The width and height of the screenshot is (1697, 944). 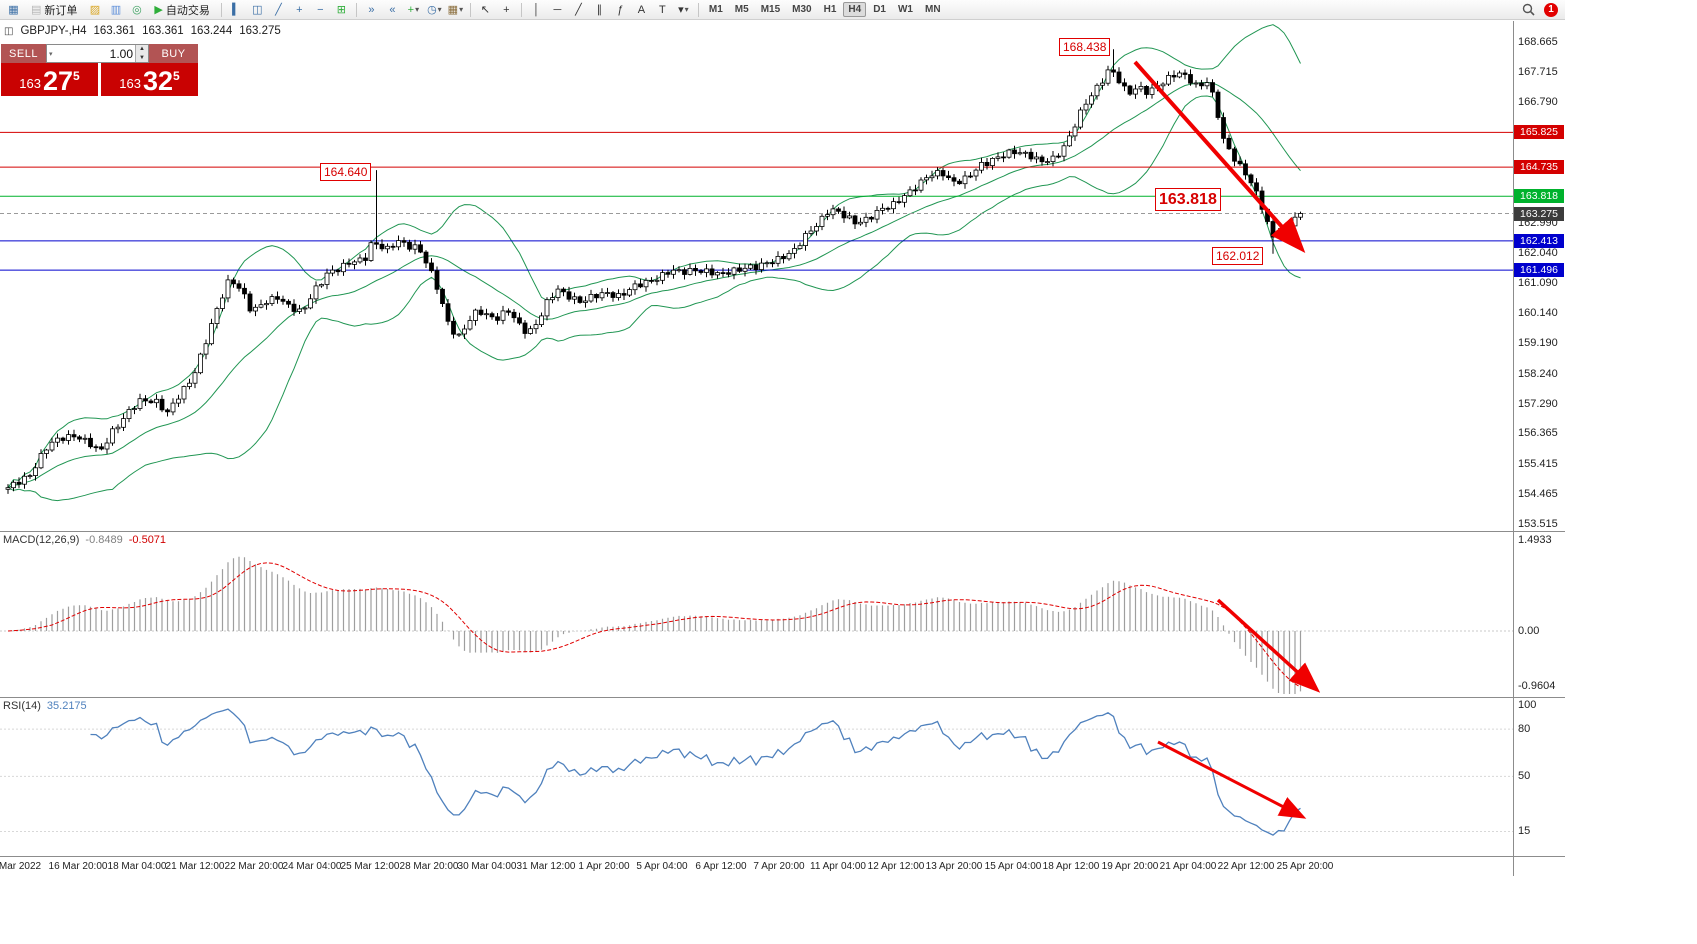 I want to click on new-order-button: ▤ 新订单, so click(x=54, y=10).